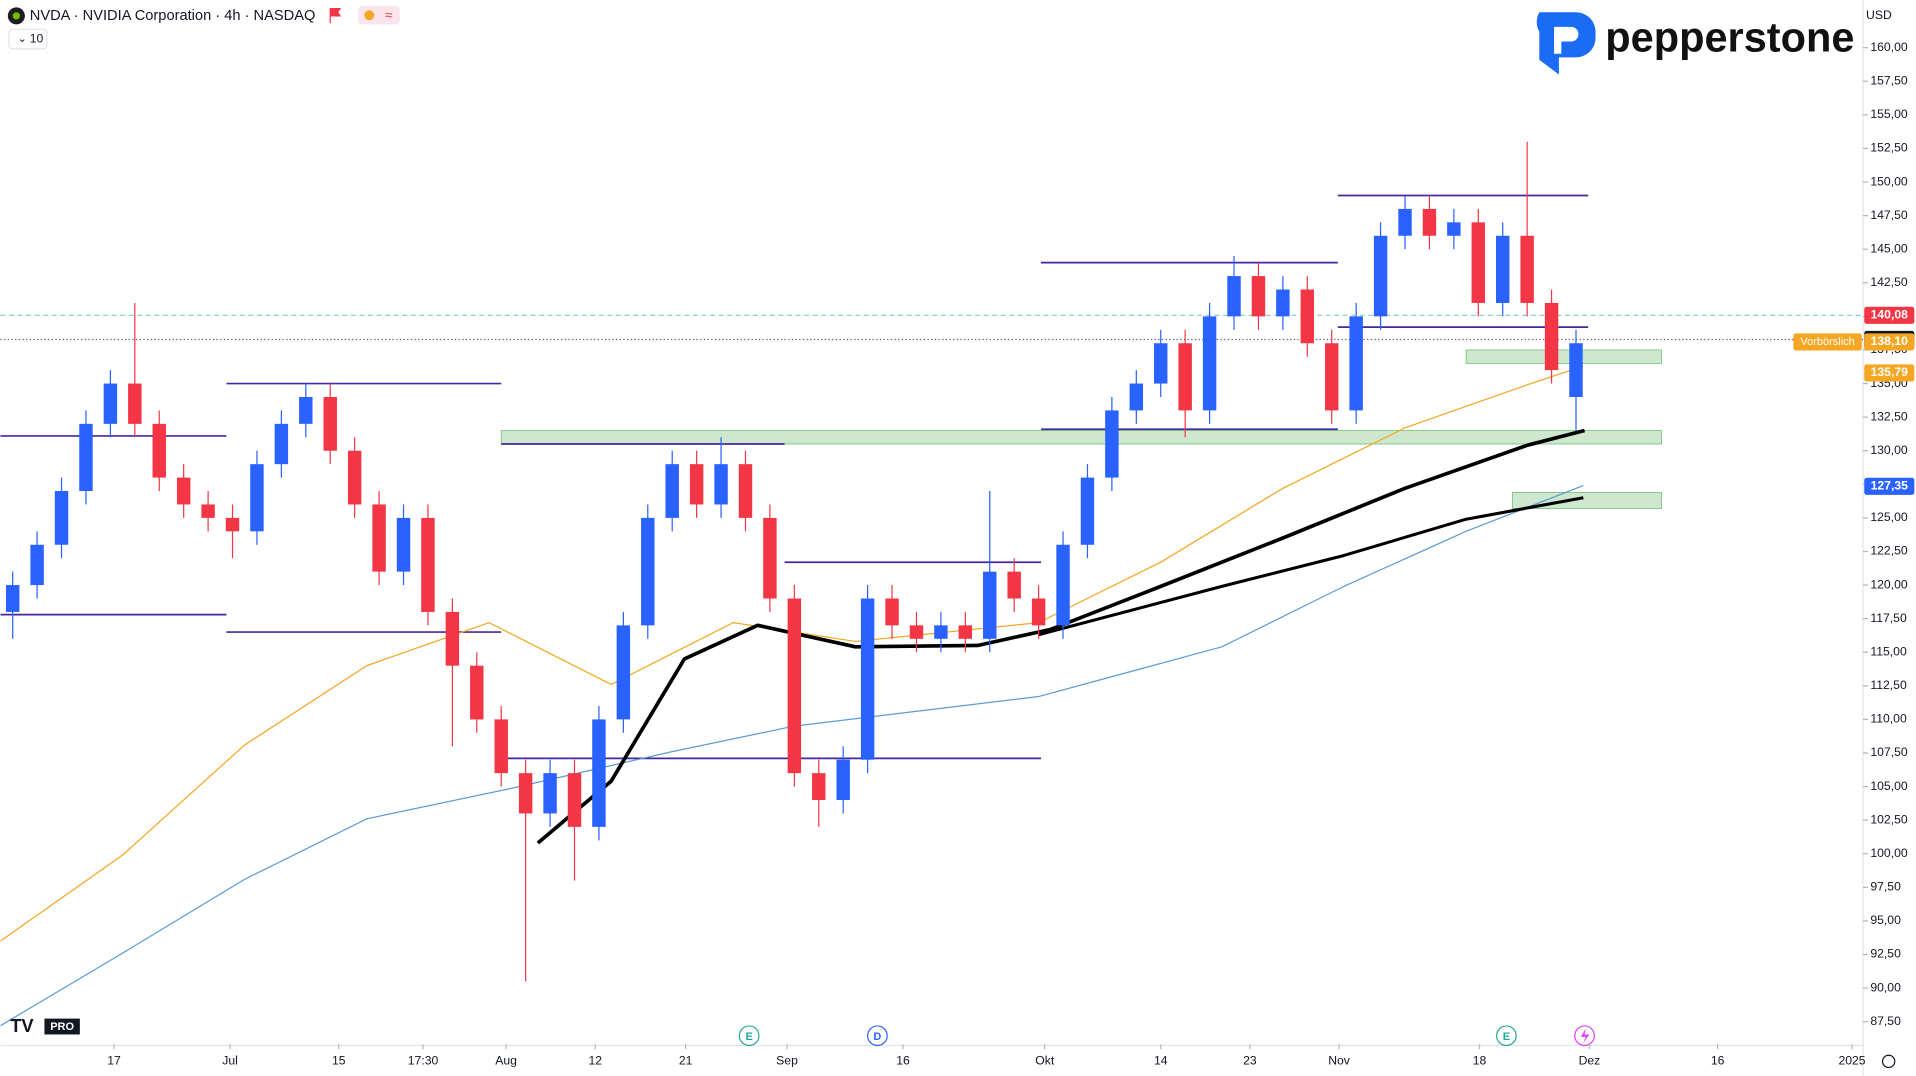 This screenshot has height=1076, width=1916. What do you see at coordinates (1888, 685) in the screenshot?
I see `y-tick-label: 112,50` at bounding box center [1888, 685].